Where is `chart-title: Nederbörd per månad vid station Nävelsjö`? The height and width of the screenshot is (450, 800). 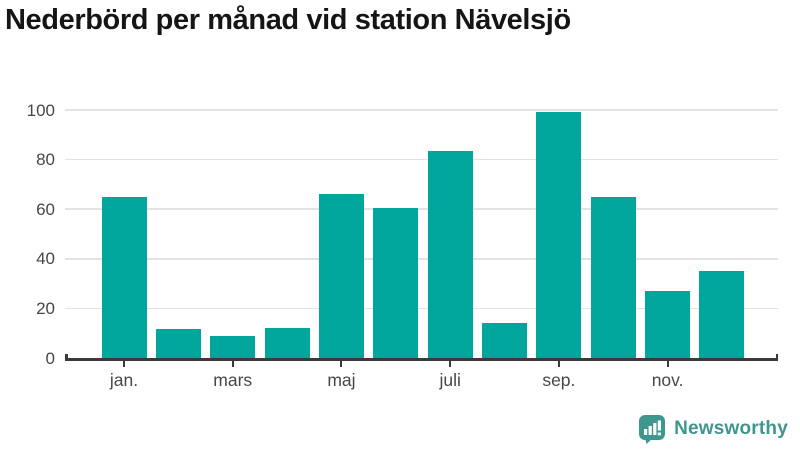 chart-title: Nederbörd per månad vid station Nävelsjö is located at coordinates (288, 20).